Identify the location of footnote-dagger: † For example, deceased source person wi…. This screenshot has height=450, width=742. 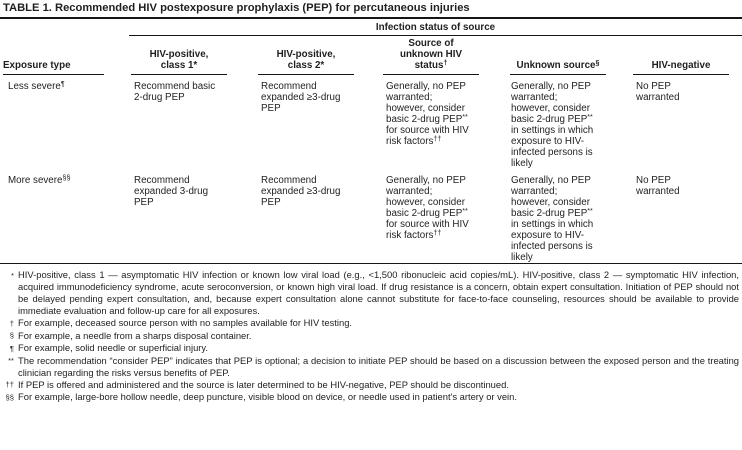
(369, 323).